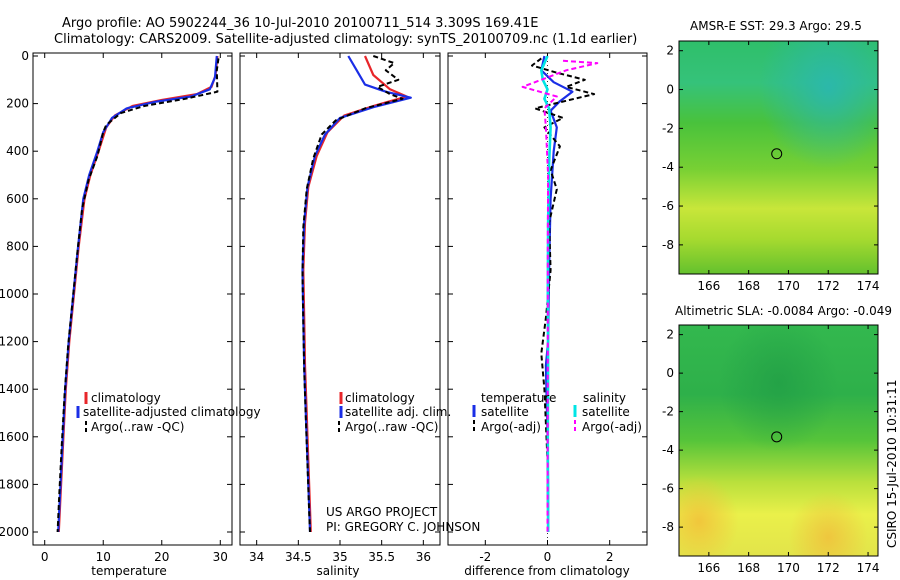  Describe the element at coordinates (298, 557) in the screenshot. I see `x-tick-label: 34.5` at that location.